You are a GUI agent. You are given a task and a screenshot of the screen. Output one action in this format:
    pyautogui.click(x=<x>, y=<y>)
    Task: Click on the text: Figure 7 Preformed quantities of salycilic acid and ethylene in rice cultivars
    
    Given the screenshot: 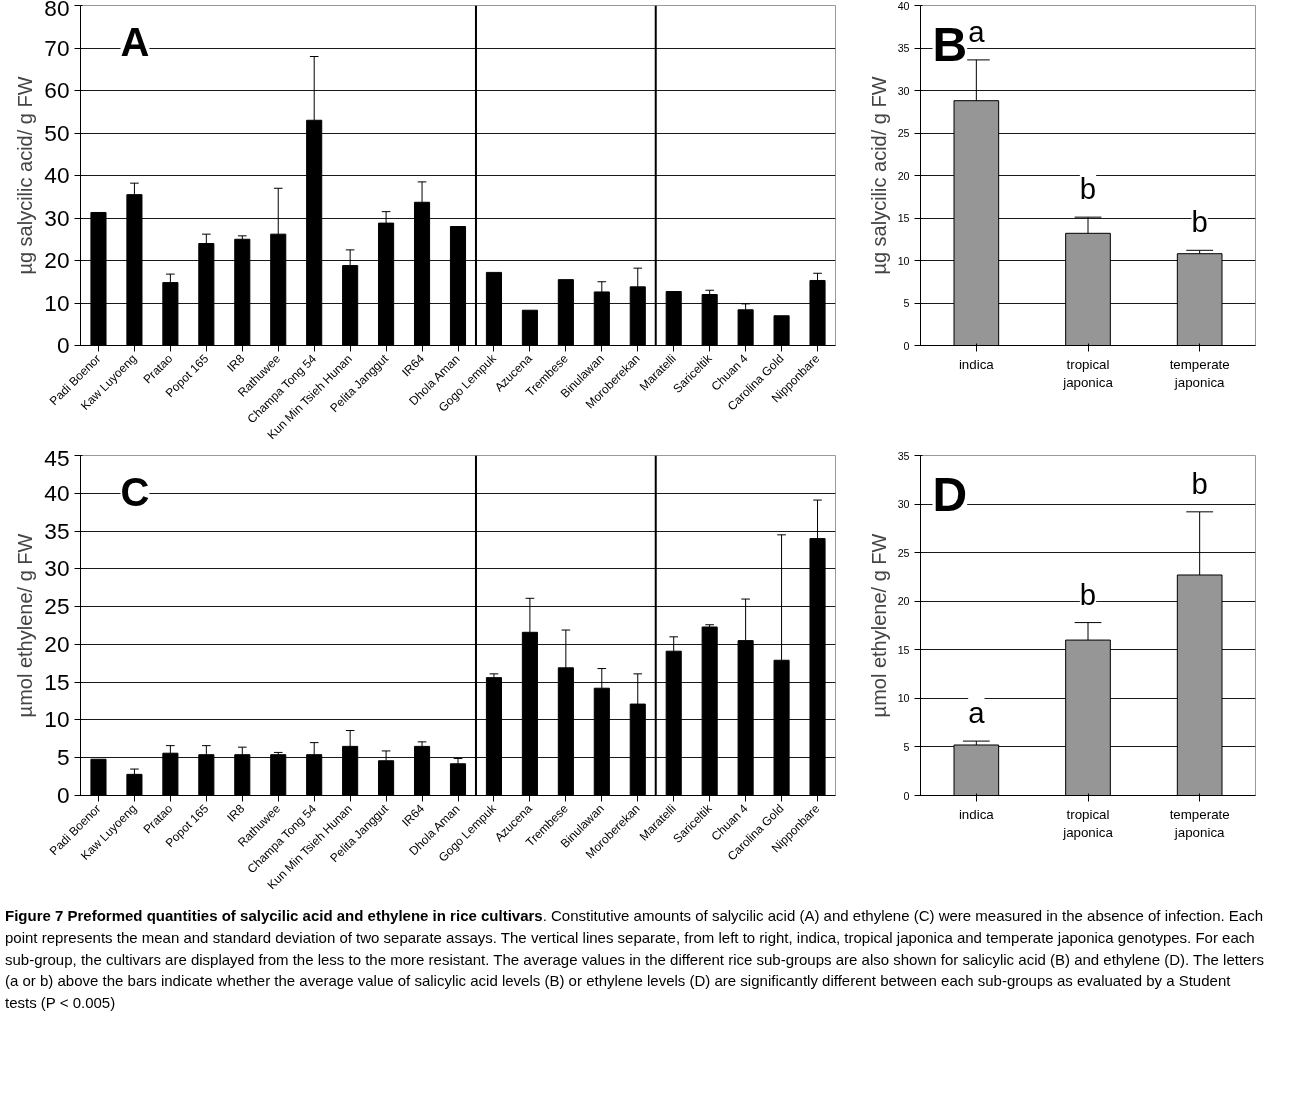 What is the action you would take?
    pyautogui.click(x=274, y=915)
    